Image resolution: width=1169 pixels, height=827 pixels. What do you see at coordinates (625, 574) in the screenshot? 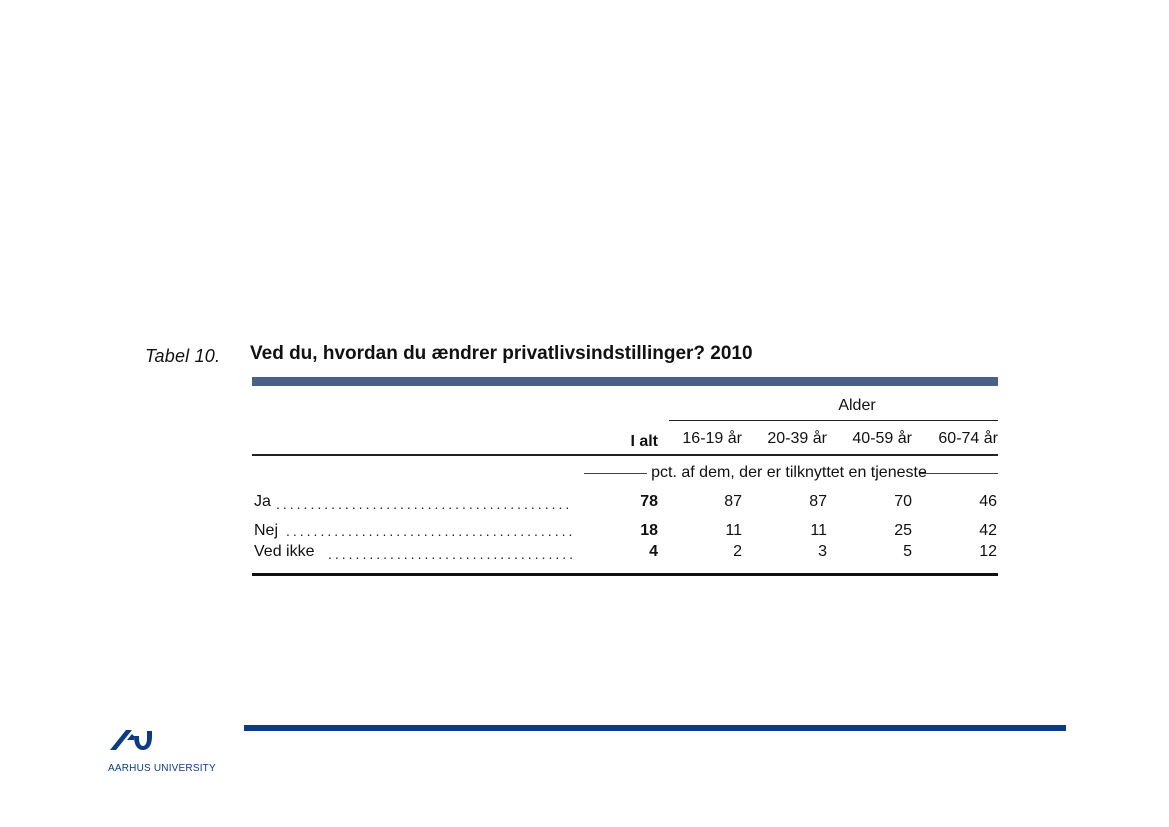
I see `table-bottom-rule` at bounding box center [625, 574].